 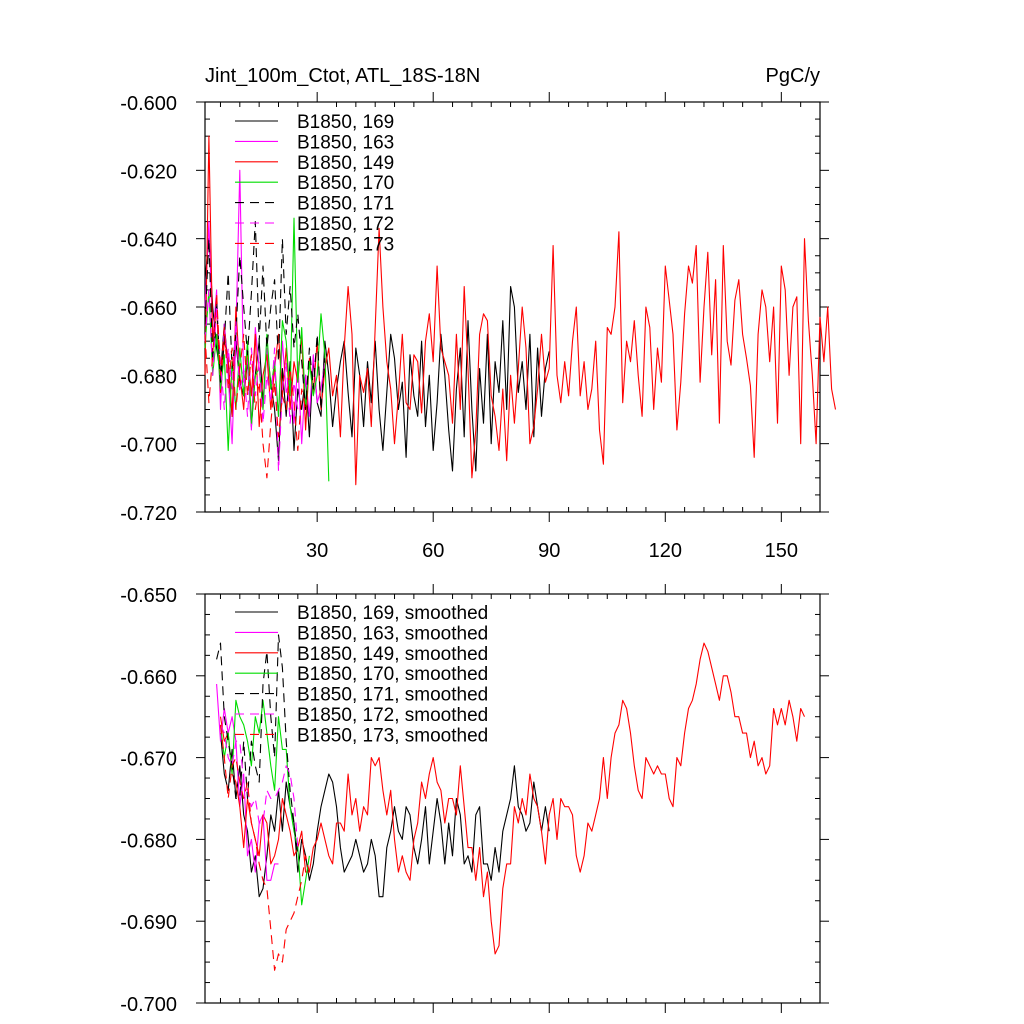 I want to click on top-legend-label: B1850, 163, so click(x=345, y=142).